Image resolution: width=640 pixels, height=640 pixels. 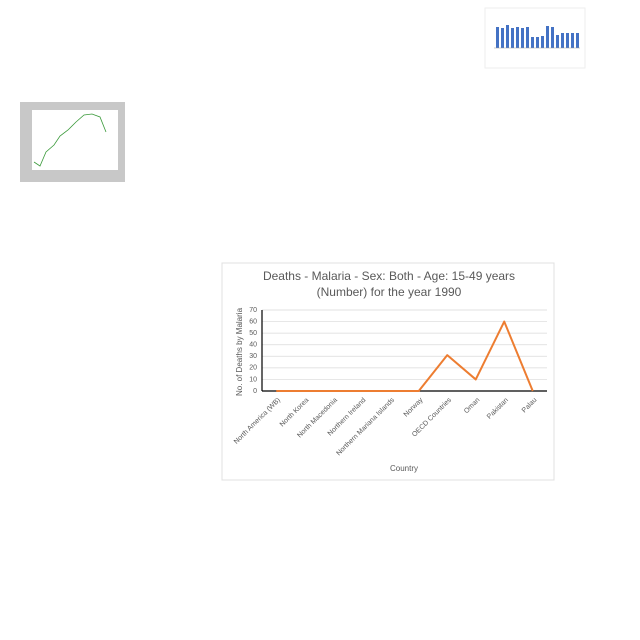 I want to click on thumbnail-bars, so click(x=537, y=36).